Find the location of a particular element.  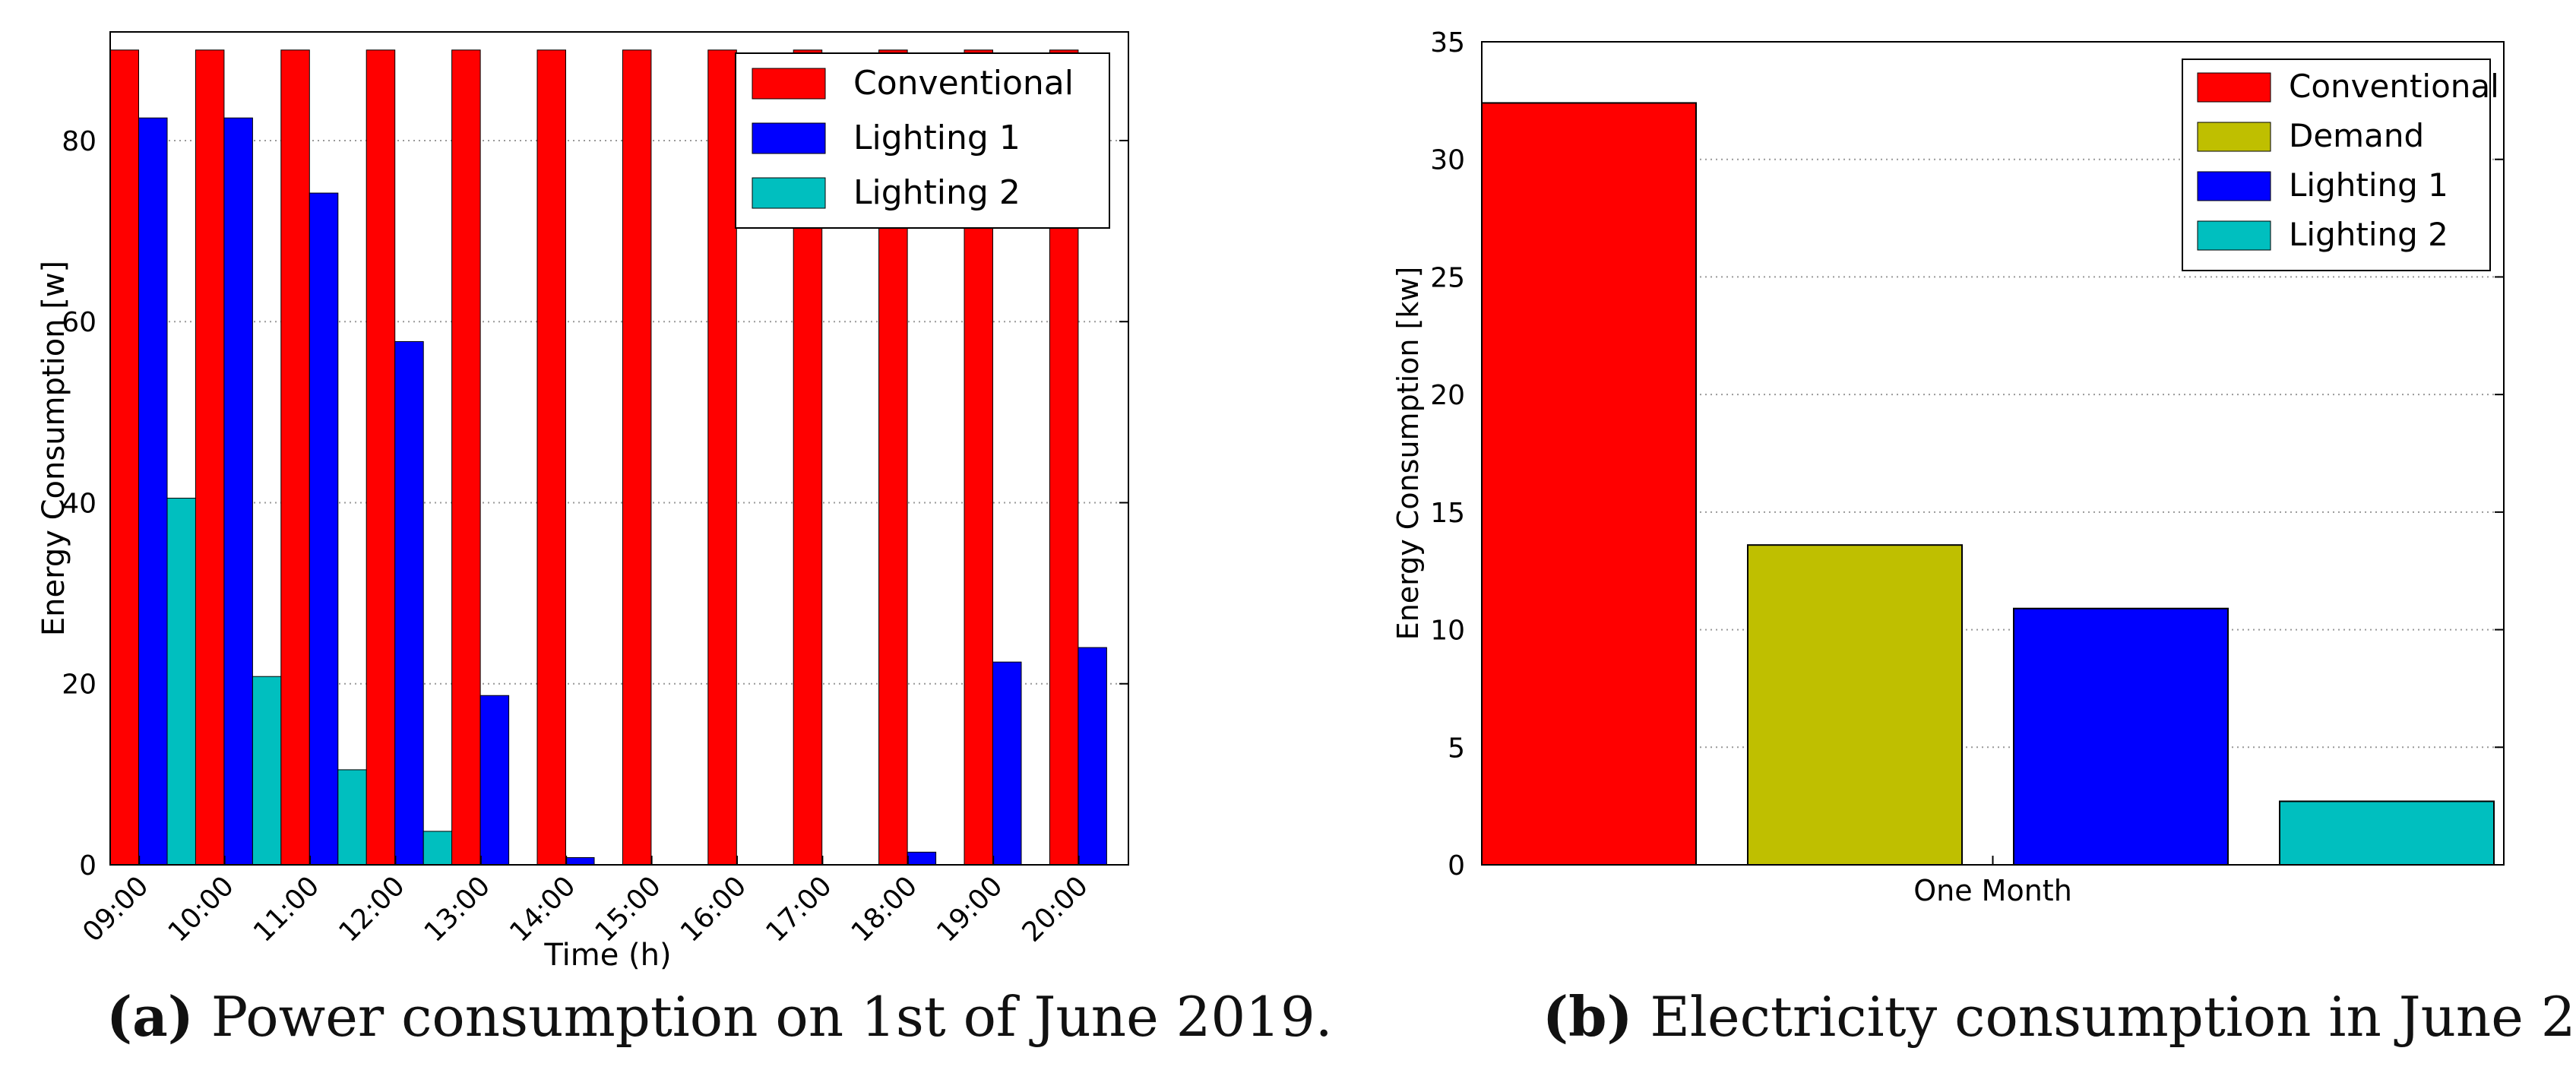

x-tick-label: 12:00 is located at coordinates (372, 909).